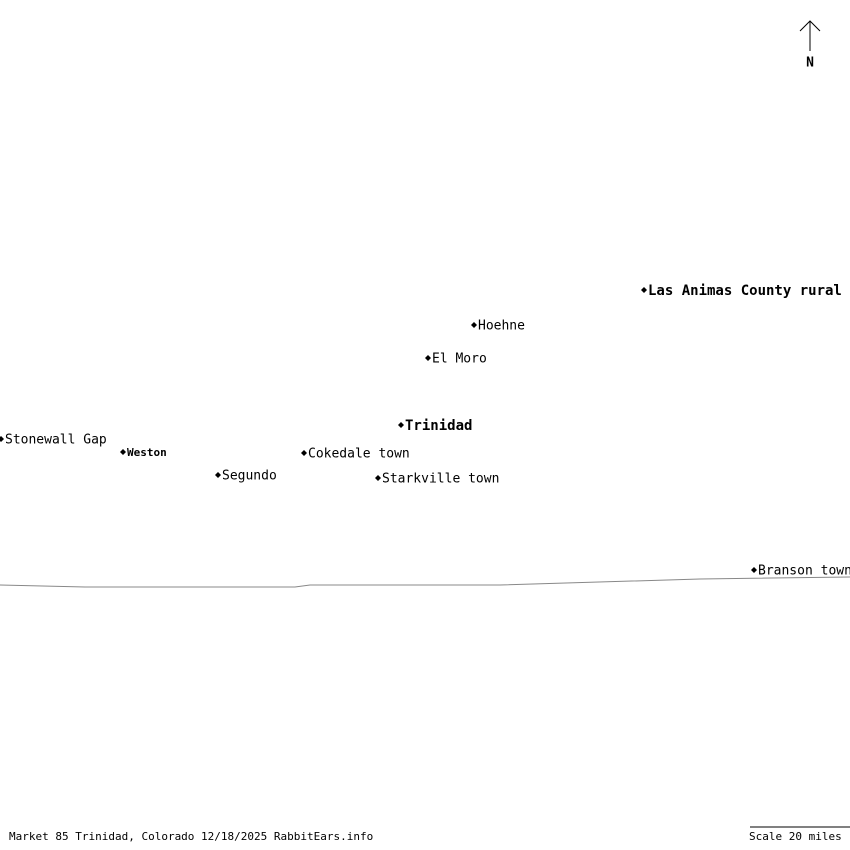 Image resolution: width=850 pixels, height=850 pixels. What do you see at coordinates (440, 479) in the screenshot?
I see `place-label: Starkville town` at bounding box center [440, 479].